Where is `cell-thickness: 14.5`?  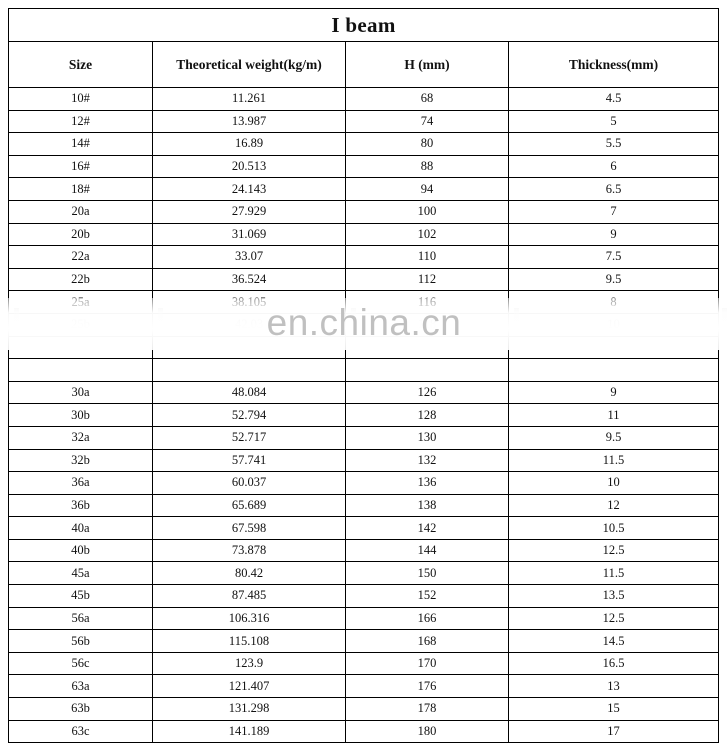
cell-thickness: 14.5 is located at coordinates (613, 641).